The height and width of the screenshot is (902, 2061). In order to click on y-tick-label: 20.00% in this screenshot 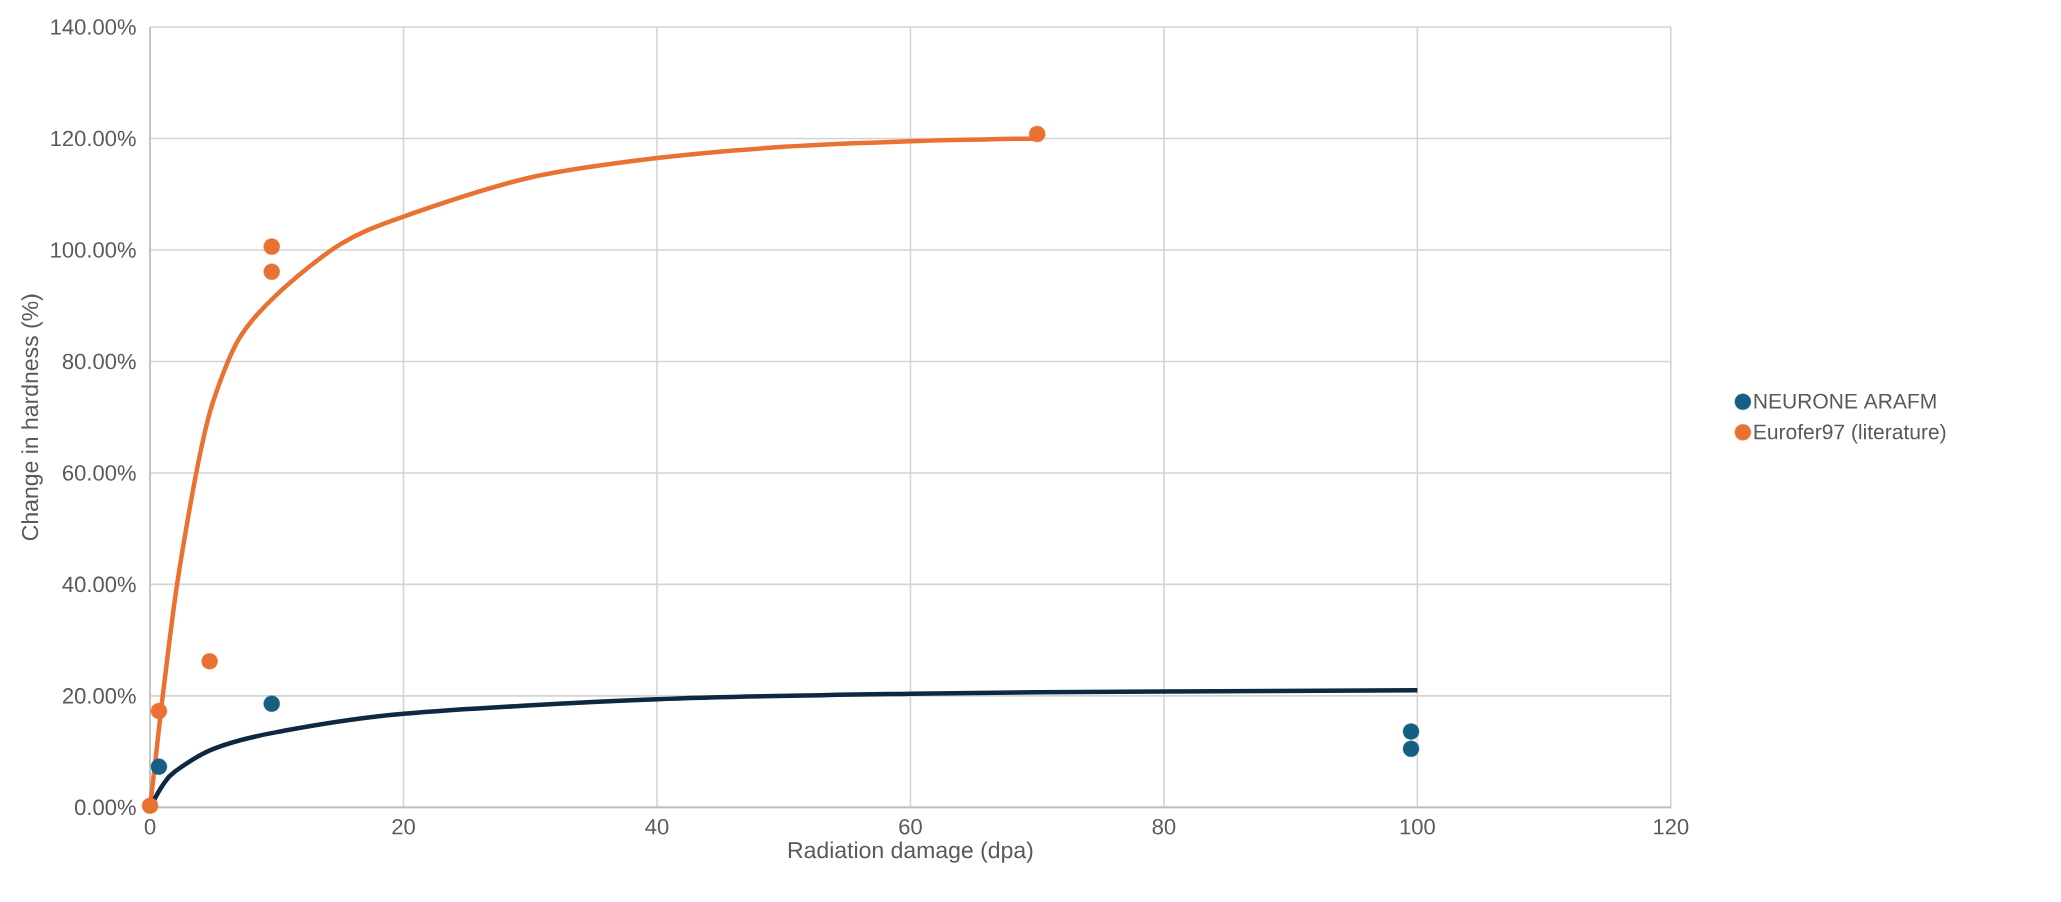, I will do `click(99, 695)`.